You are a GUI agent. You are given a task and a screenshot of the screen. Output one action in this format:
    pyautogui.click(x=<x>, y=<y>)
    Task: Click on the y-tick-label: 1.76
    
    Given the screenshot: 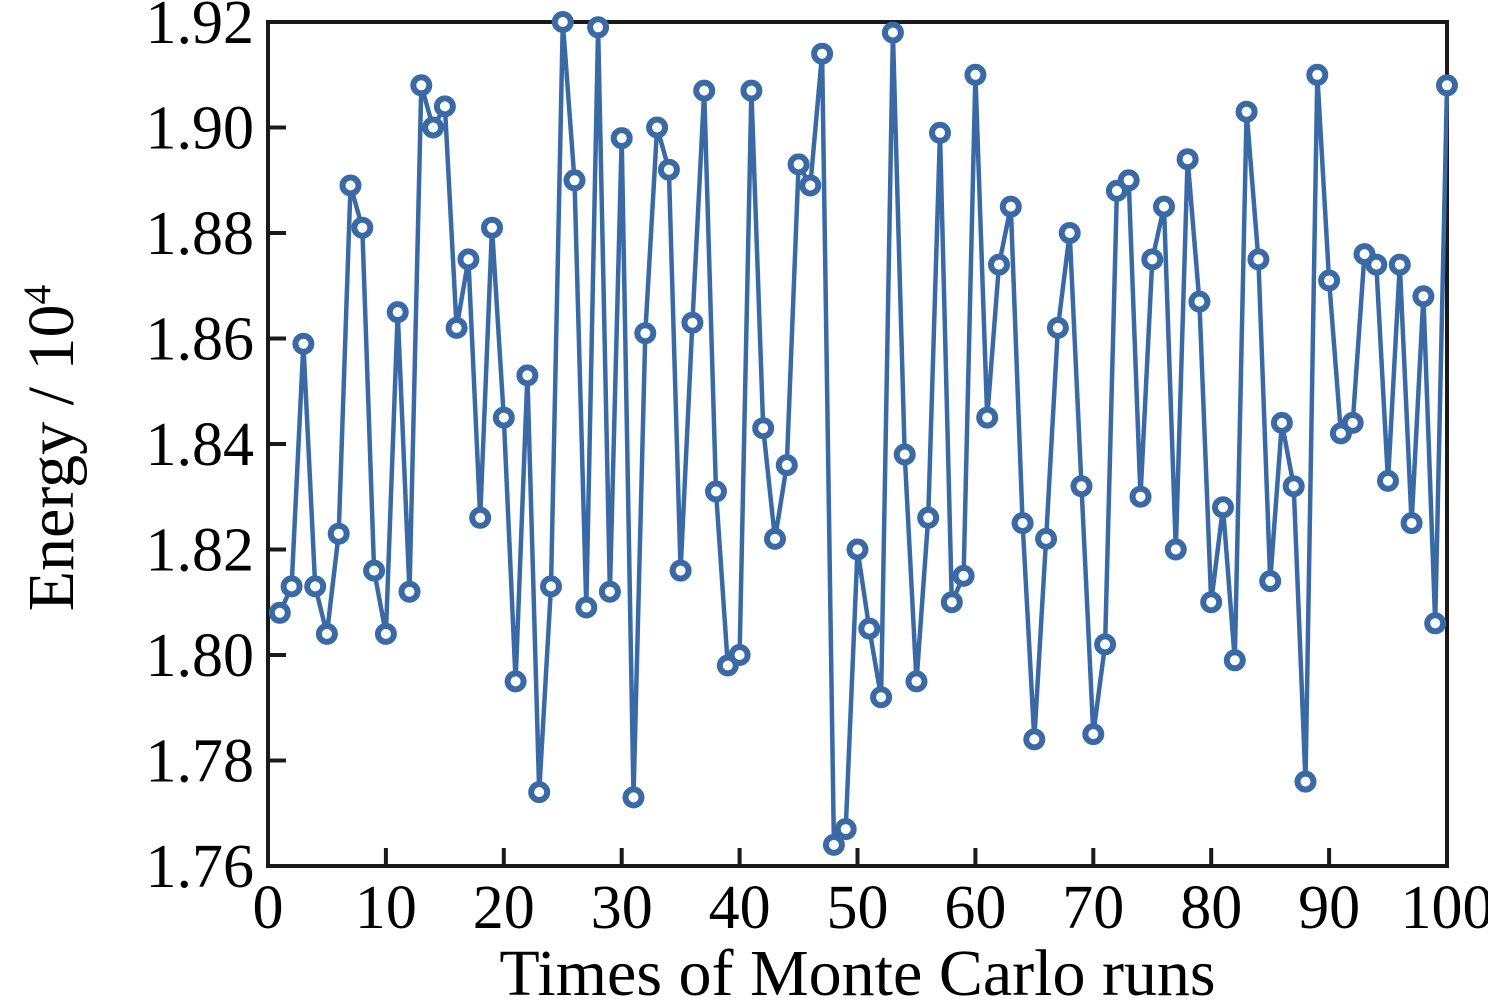 What is the action you would take?
    pyautogui.click(x=200, y=867)
    